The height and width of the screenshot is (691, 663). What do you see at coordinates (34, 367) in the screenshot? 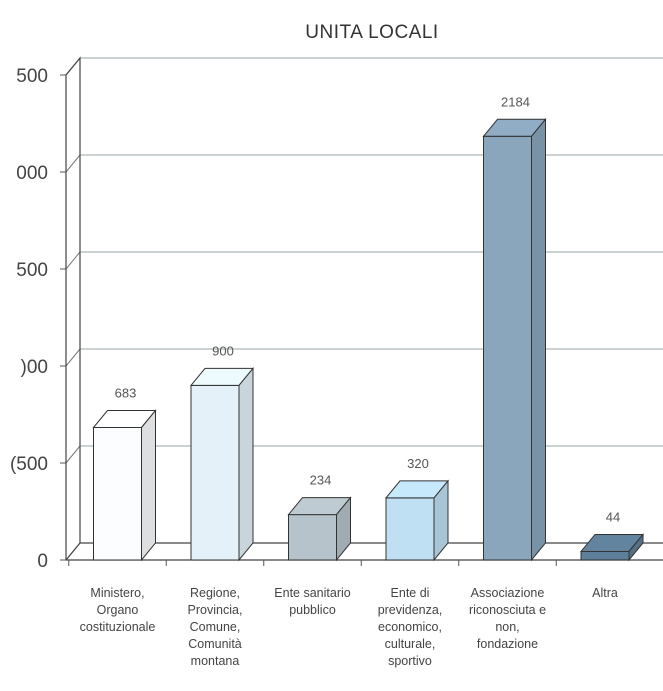
I see `y-tick-label: )00` at bounding box center [34, 367].